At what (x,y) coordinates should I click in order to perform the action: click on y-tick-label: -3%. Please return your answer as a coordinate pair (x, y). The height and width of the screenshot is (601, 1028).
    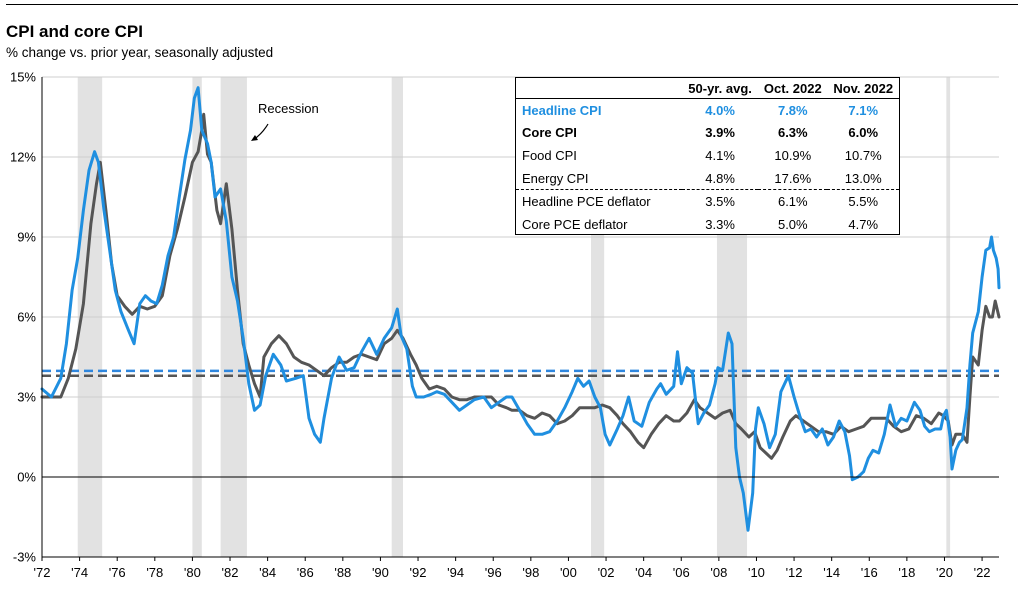
    Looking at the image, I should click on (25, 557).